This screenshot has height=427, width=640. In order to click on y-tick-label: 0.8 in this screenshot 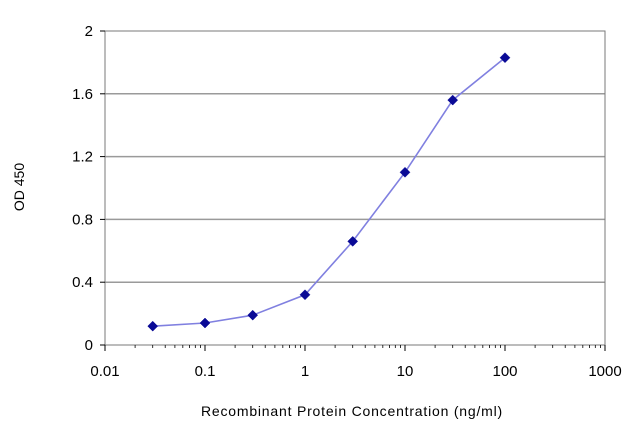, I will do `click(82, 219)`.